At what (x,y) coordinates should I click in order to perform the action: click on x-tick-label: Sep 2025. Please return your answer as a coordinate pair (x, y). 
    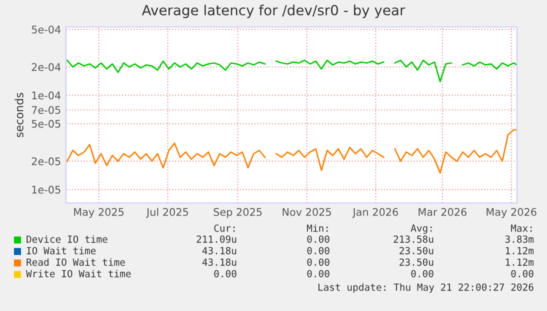
    Looking at the image, I should click on (238, 213).